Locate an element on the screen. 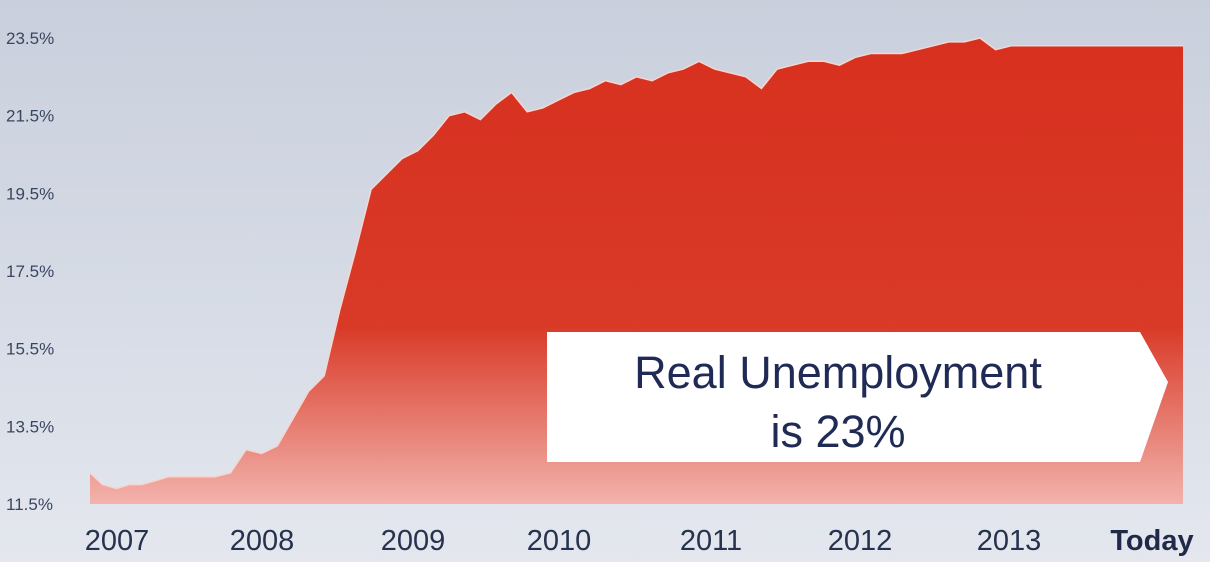  x-tick-label: 2007 is located at coordinates (117, 541).